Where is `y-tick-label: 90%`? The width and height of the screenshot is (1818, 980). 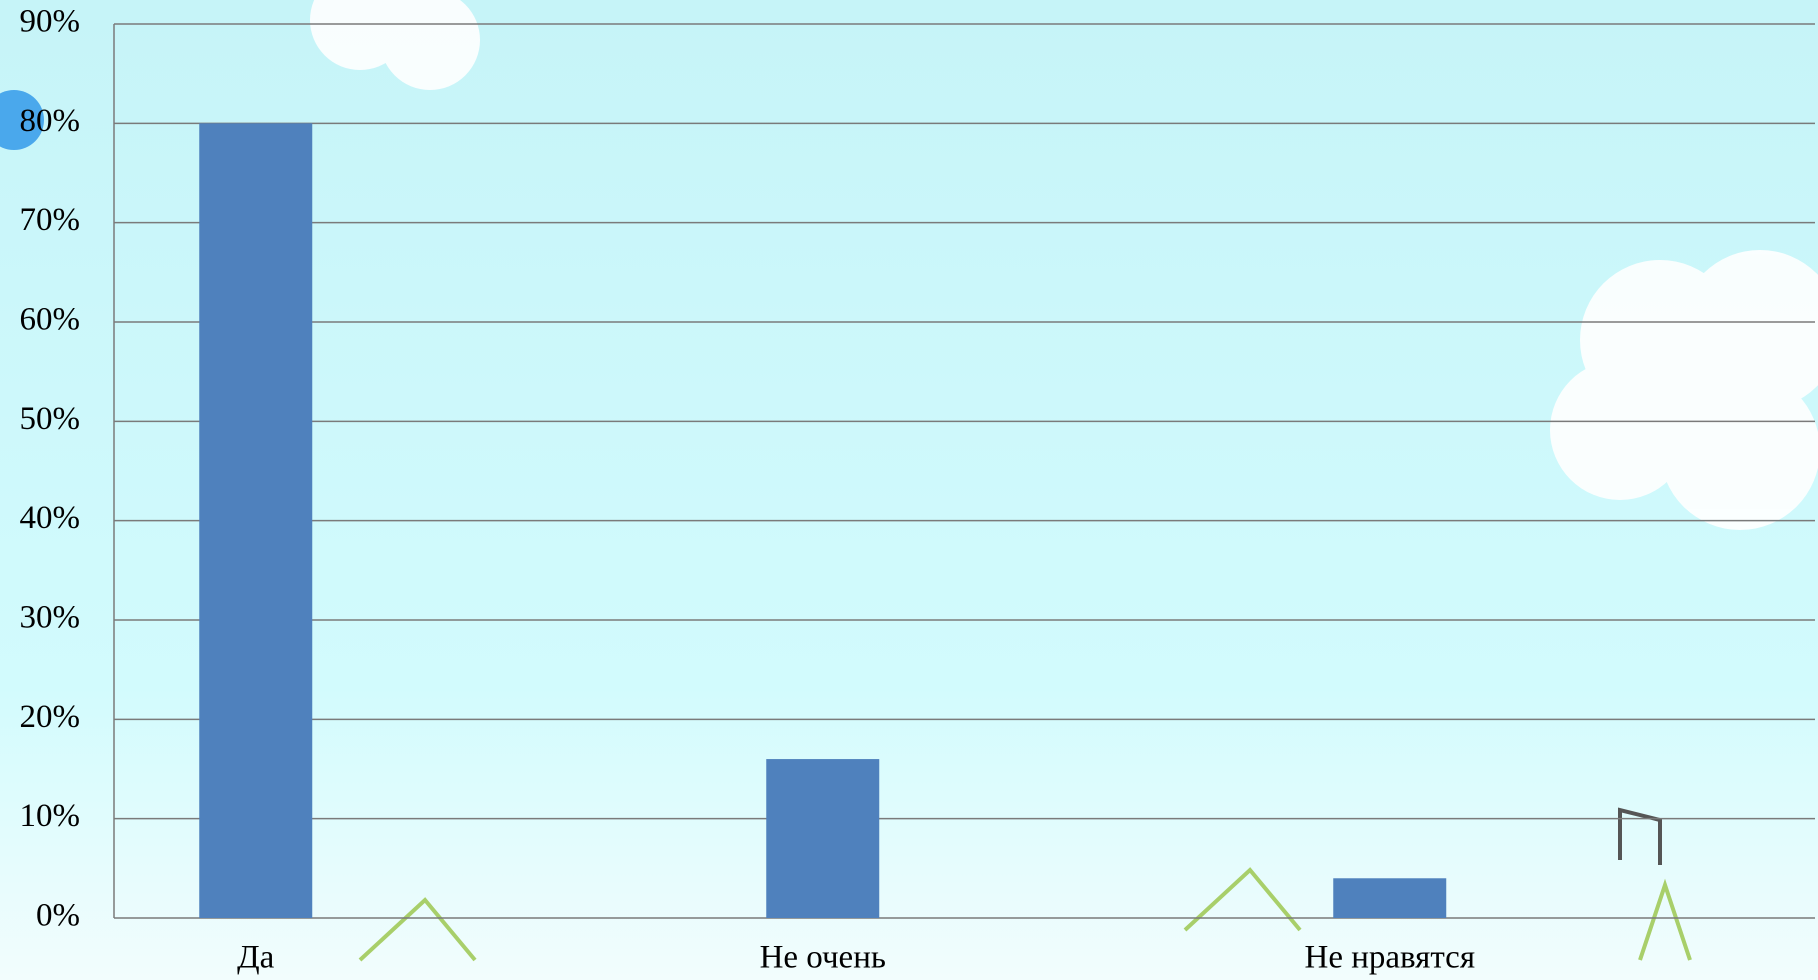 y-tick-label: 90% is located at coordinates (50, 22).